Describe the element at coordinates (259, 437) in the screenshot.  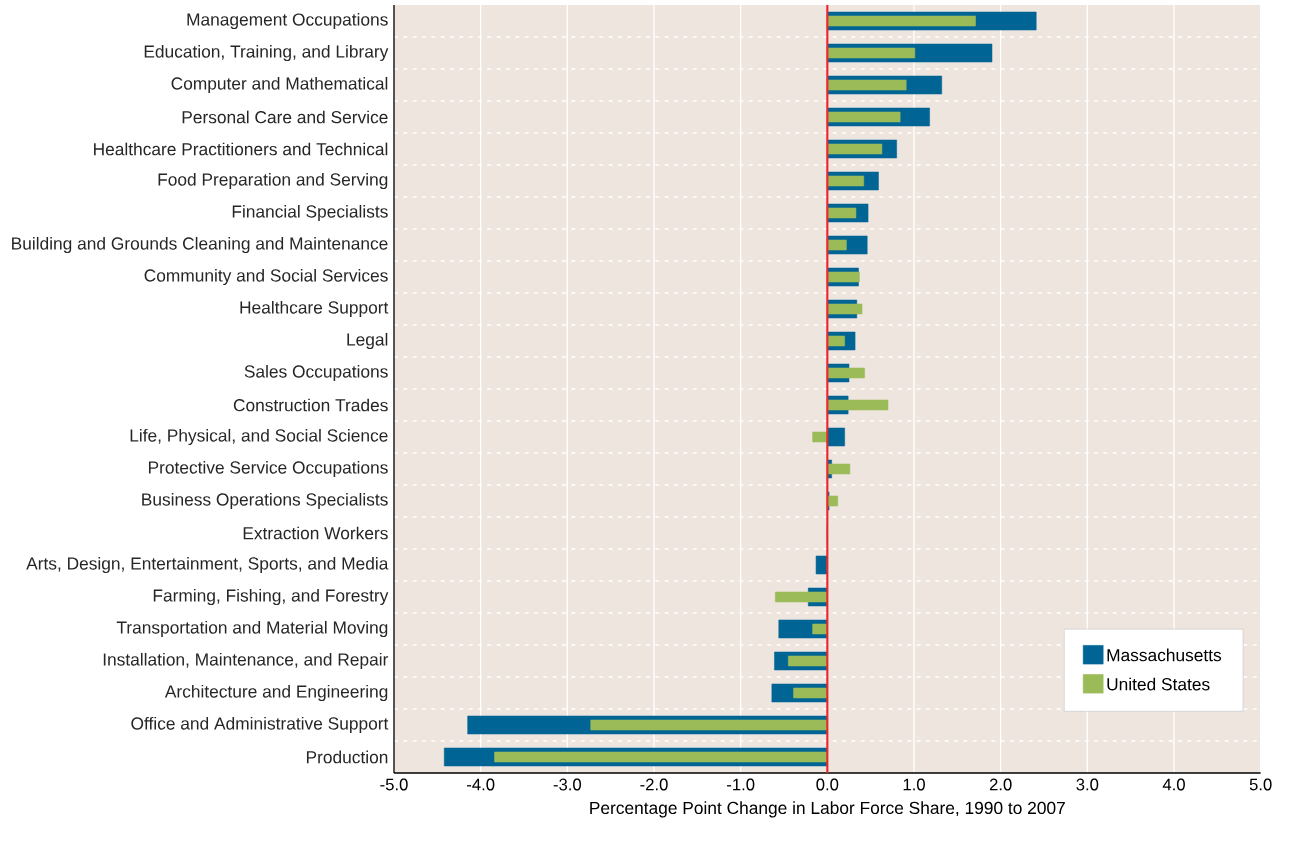
I see `y-tick-label: Life, Physical, and Social Science` at that location.